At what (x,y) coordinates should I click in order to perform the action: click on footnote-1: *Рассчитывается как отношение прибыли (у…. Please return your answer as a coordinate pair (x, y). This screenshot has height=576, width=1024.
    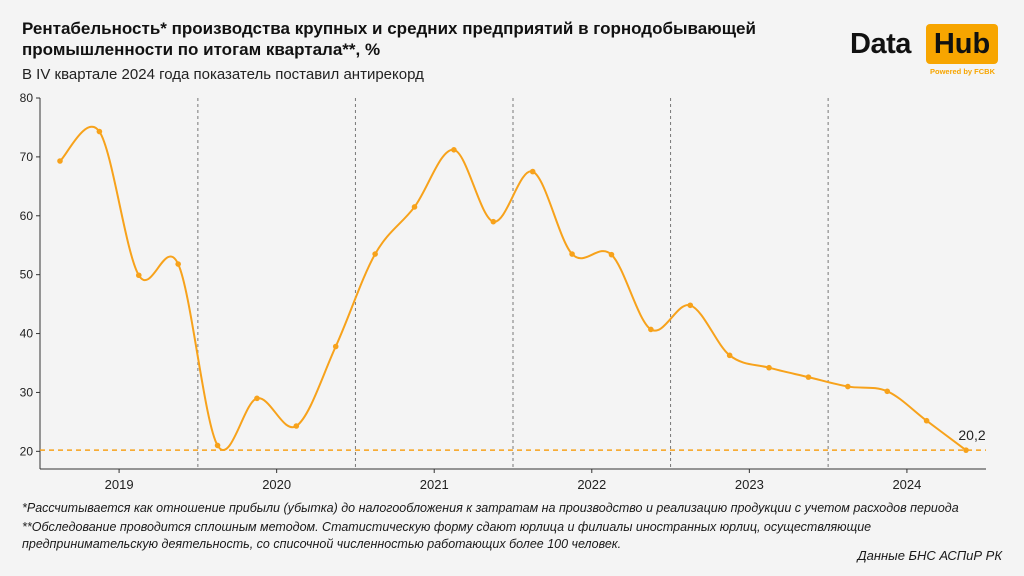
    Looking at the image, I should click on (490, 508).